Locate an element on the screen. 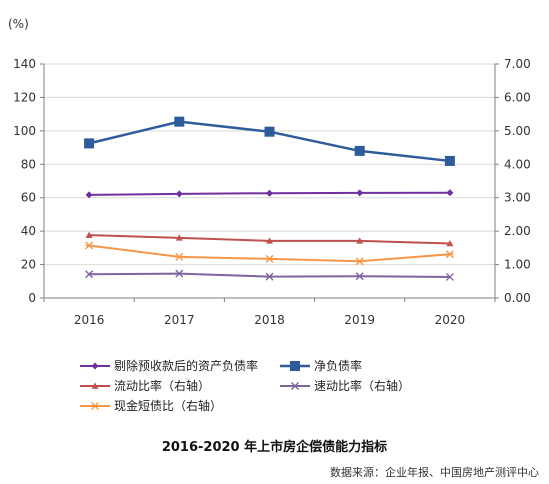 The width and height of the screenshot is (549, 484). legend-item: 速动比率（右轴） is located at coordinates (345, 385).